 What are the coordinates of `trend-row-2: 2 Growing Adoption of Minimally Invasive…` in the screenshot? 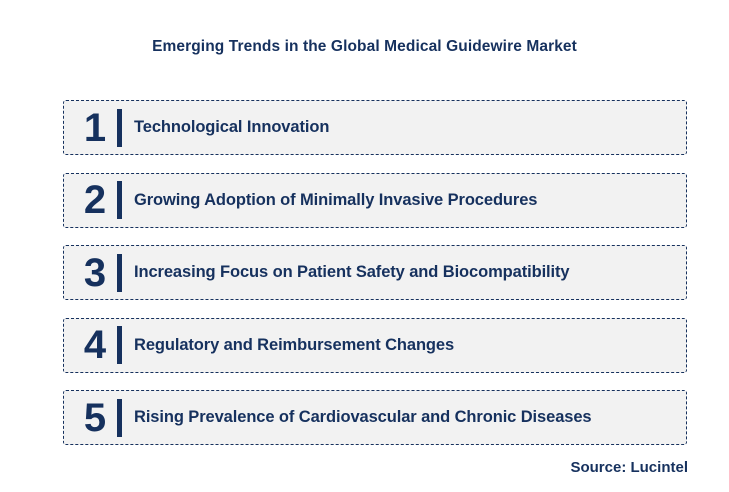 It's located at (375, 200).